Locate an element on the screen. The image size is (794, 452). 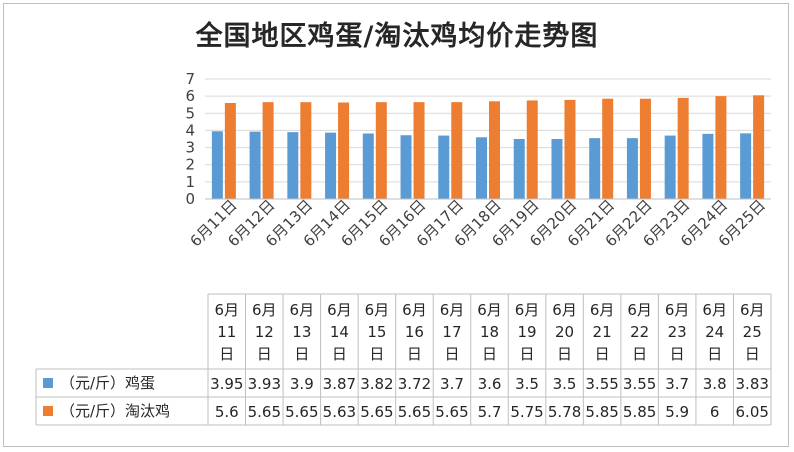
table-header-text: 14 is located at coordinates (339, 332).